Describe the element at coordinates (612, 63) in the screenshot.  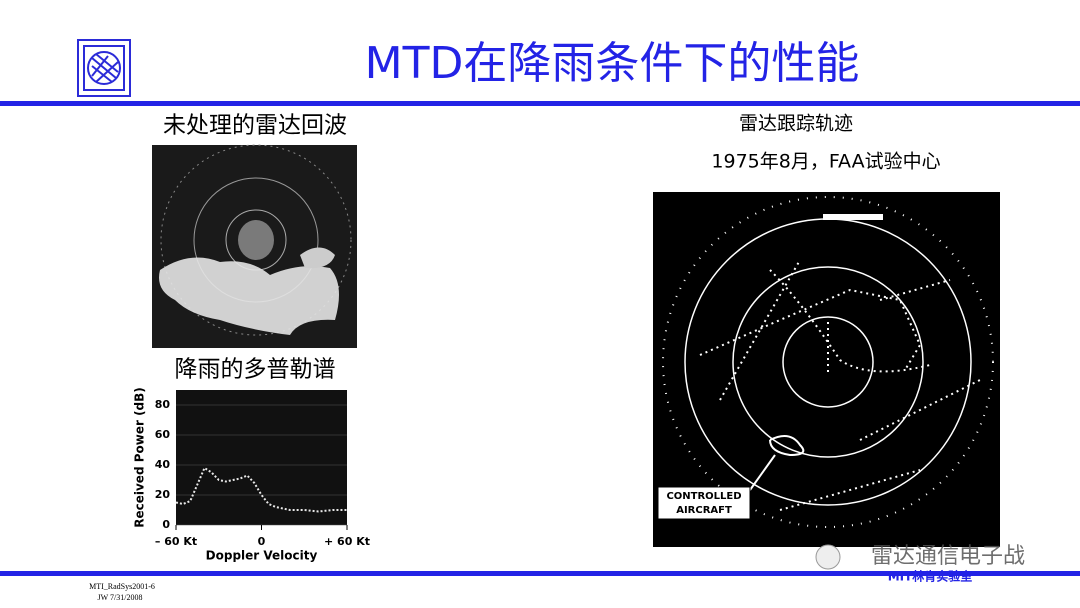
I see `slide-title: MTD在降雨条件下的性能` at that location.